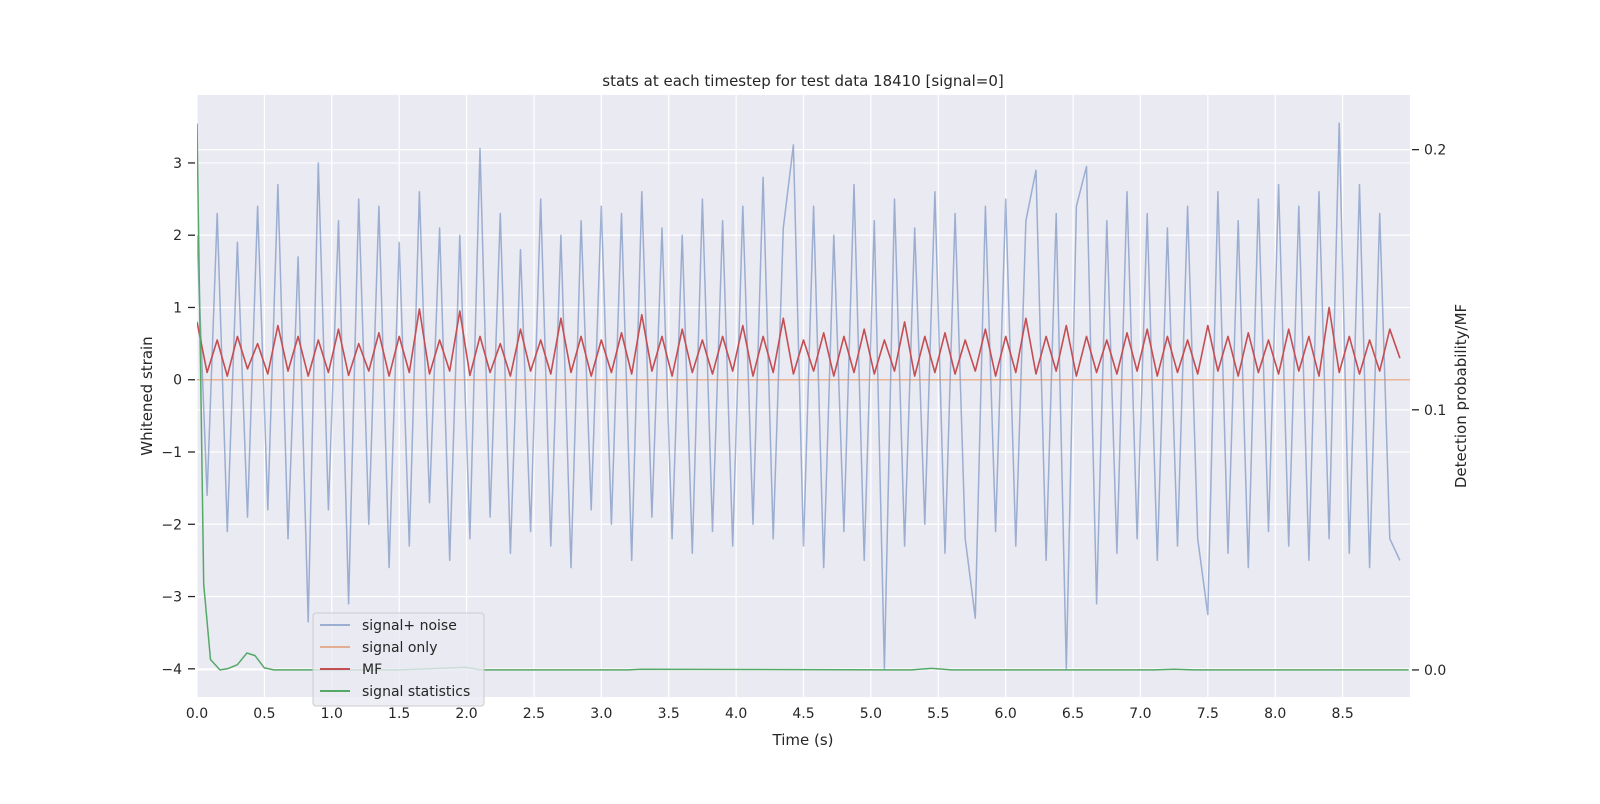 The height and width of the screenshot is (804, 1600). Describe the element at coordinates (669, 714) in the screenshot. I see `x-tick-label: 3.5` at that location.